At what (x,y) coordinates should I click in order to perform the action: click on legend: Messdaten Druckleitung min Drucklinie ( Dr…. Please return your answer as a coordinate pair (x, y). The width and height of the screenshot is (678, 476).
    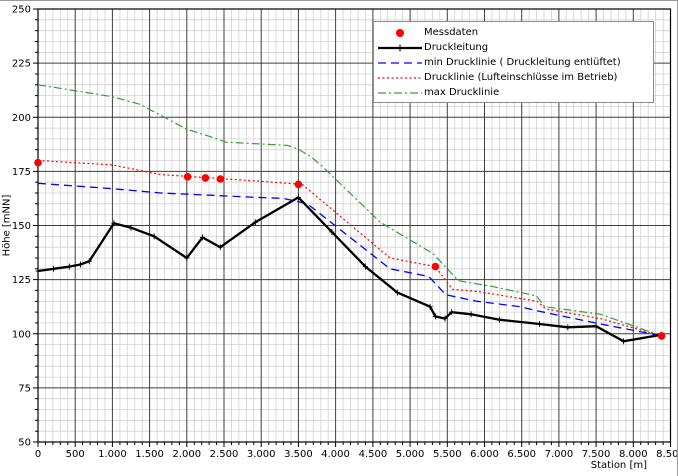
    Looking at the image, I should click on (513, 62).